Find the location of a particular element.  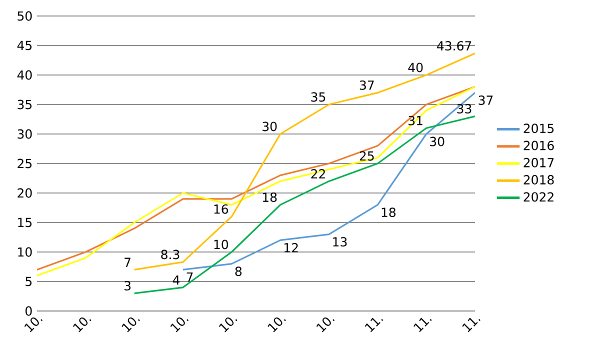

legend-label: 2015 is located at coordinates (539, 129).